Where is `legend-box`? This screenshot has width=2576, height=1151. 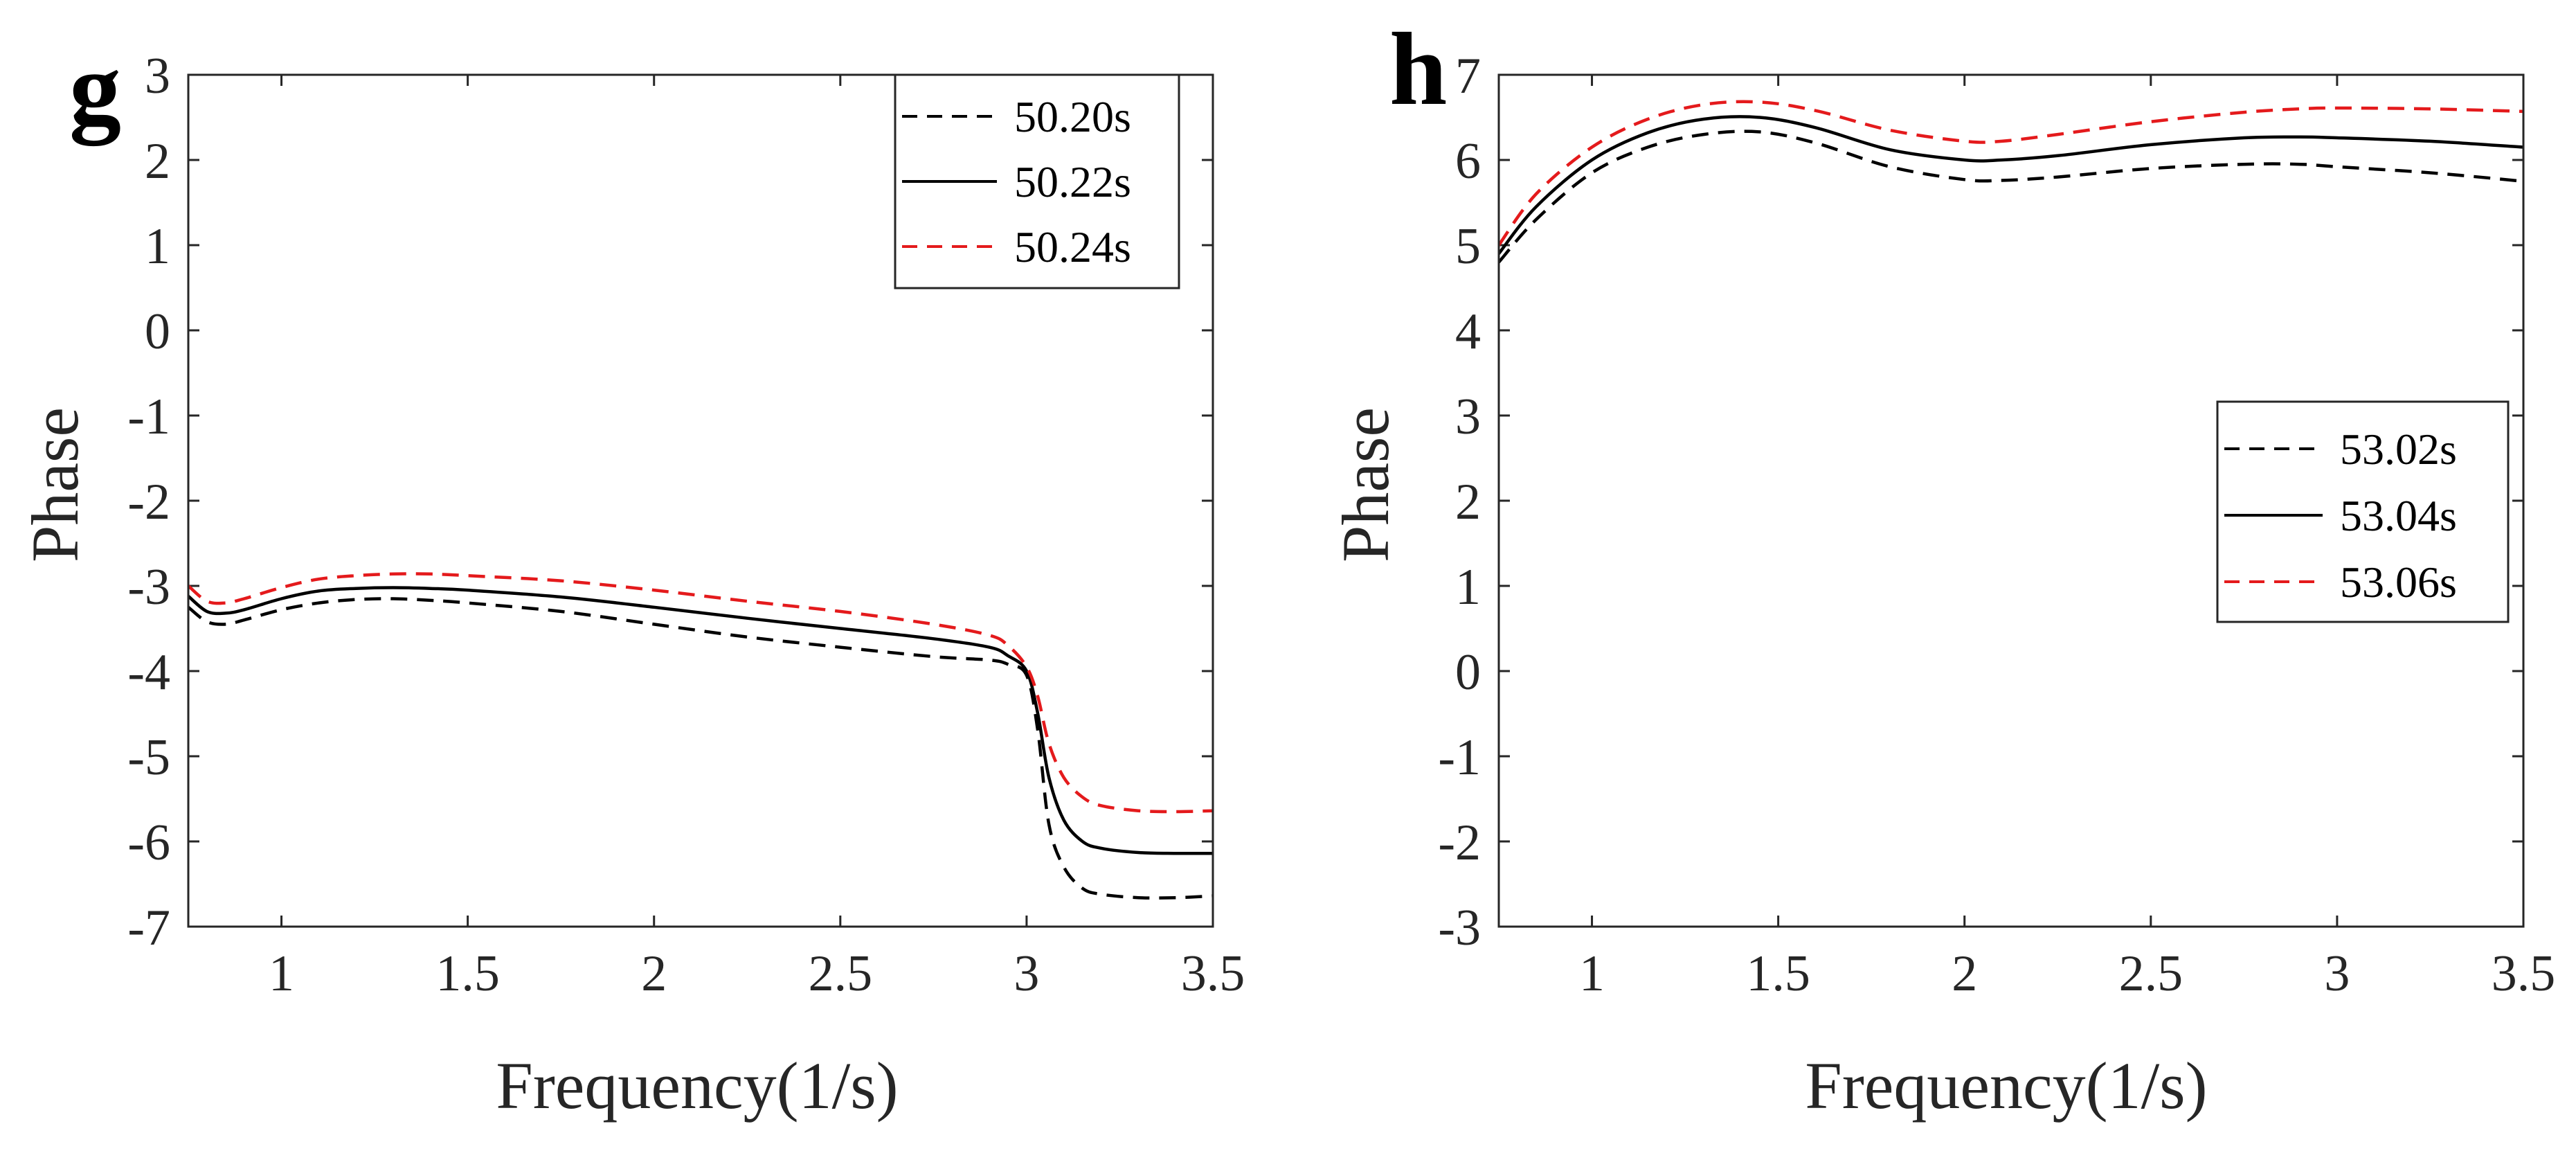
legend-box is located at coordinates (2363, 511).